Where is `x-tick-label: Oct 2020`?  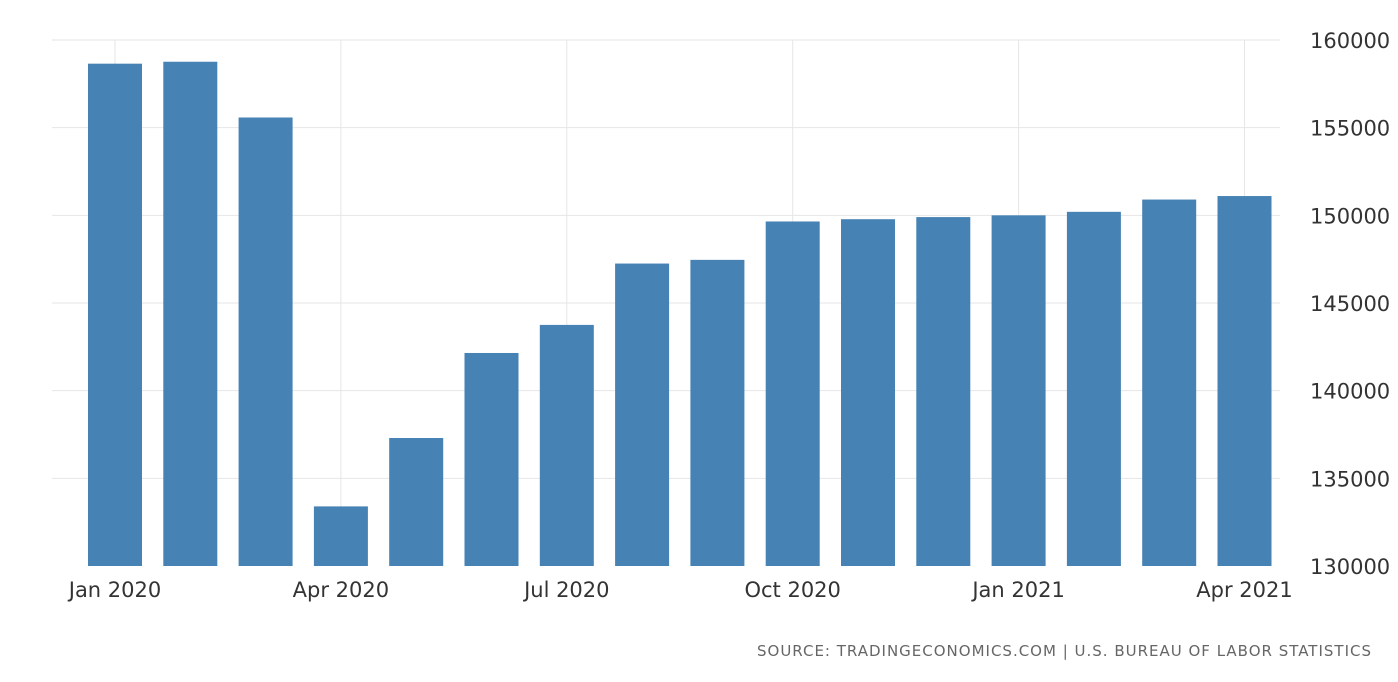
x-tick-label: Oct 2020 is located at coordinates (792, 590).